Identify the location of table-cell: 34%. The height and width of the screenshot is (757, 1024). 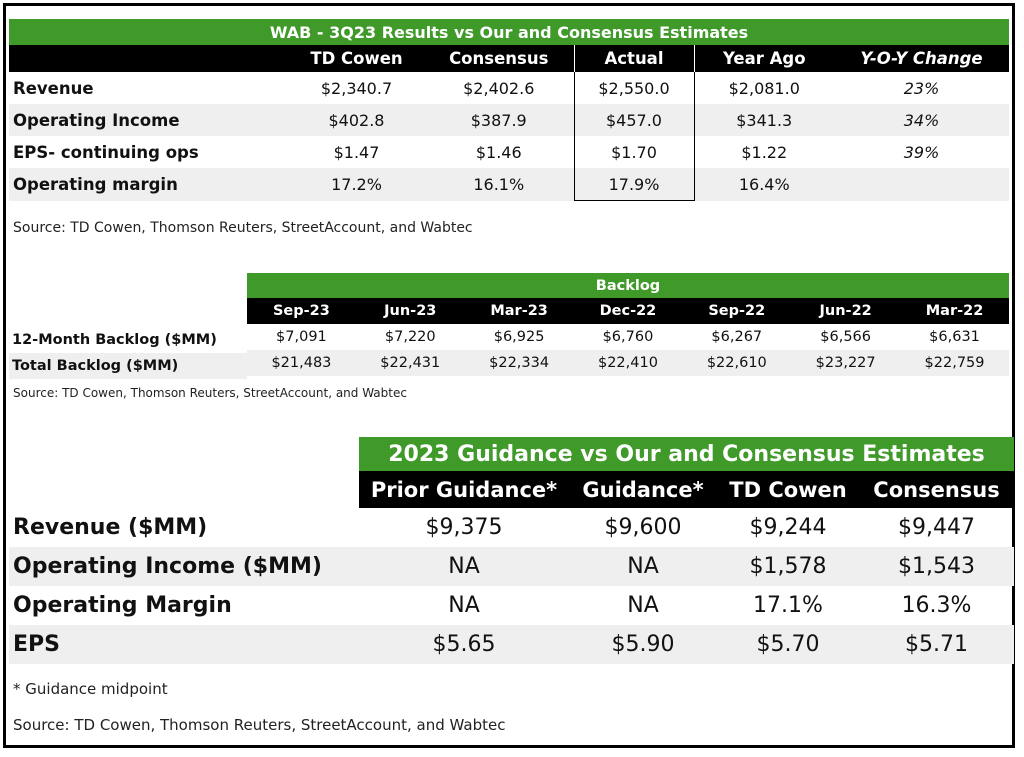
(921, 120).